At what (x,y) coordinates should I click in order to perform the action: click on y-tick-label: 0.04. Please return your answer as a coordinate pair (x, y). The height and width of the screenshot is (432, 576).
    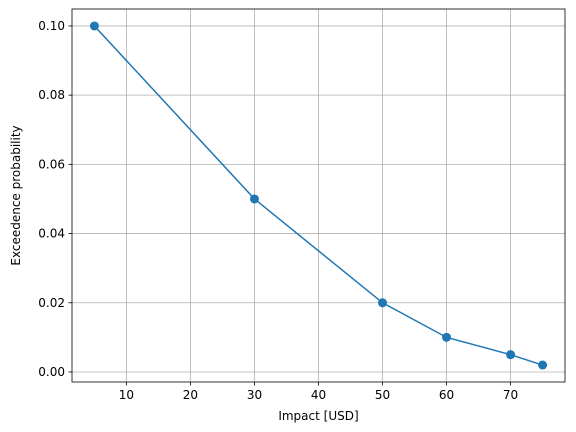
    Looking at the image, I should click on (51, 234).